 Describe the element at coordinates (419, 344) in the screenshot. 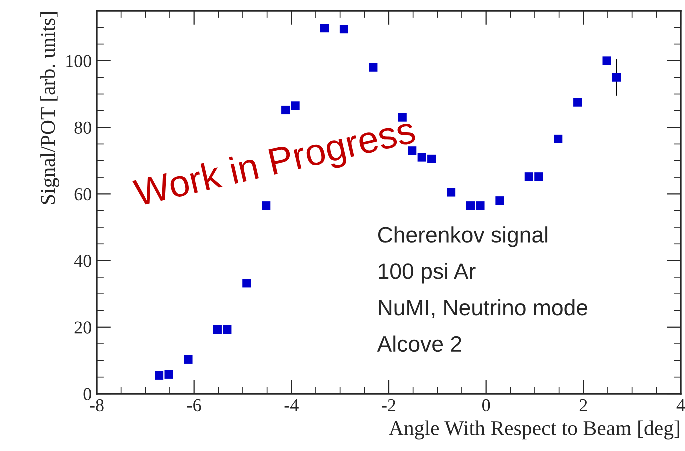

I see `annotation: Alcove 2` at that location.